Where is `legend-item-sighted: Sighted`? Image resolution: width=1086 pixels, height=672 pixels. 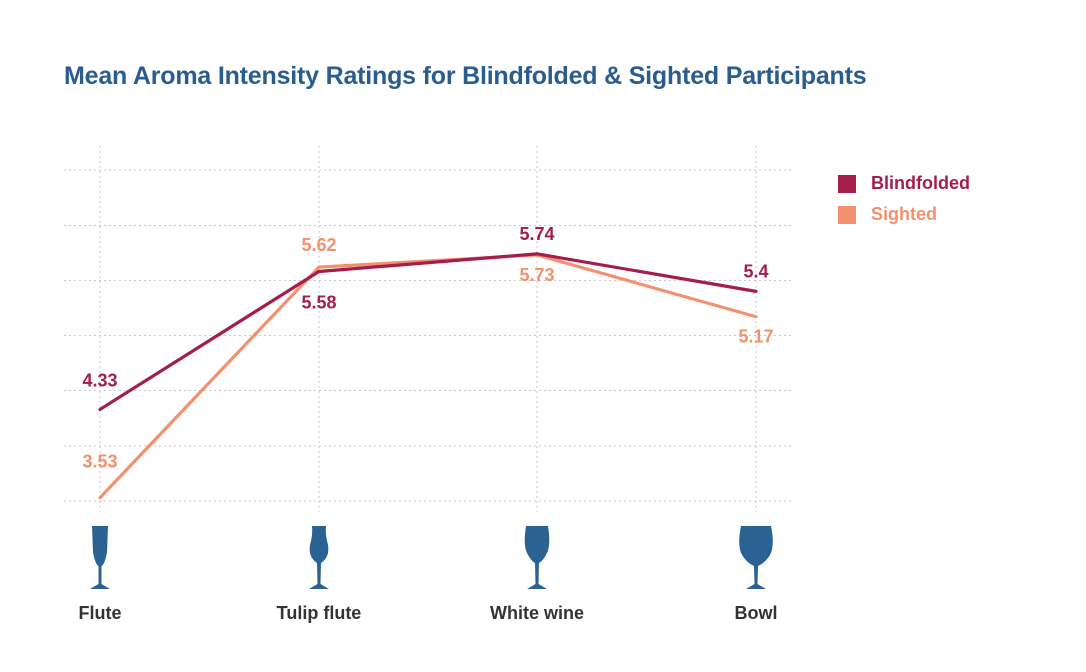 legend-item-sighted: Sighted is located at coordinates (904, 214).